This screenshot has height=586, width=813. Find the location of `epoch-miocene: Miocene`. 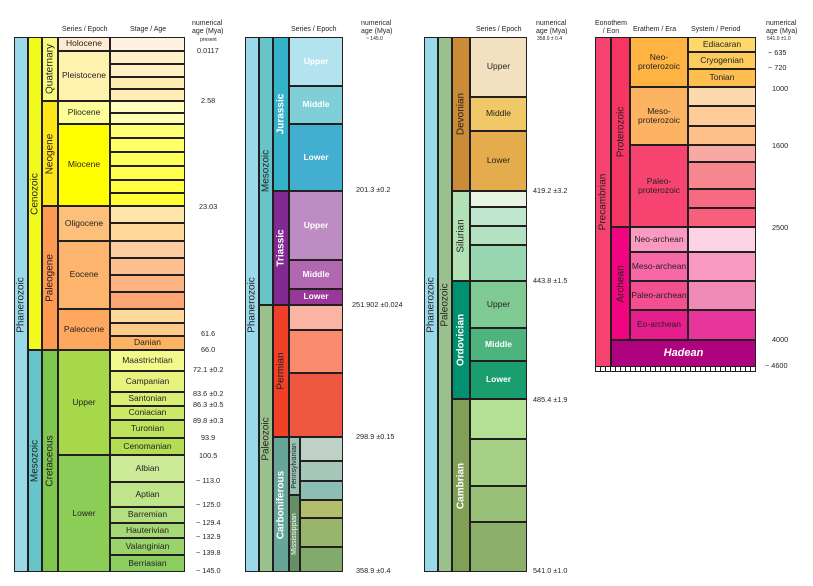

epoch-miocene: Miocene is located at coordinates (84, 165).